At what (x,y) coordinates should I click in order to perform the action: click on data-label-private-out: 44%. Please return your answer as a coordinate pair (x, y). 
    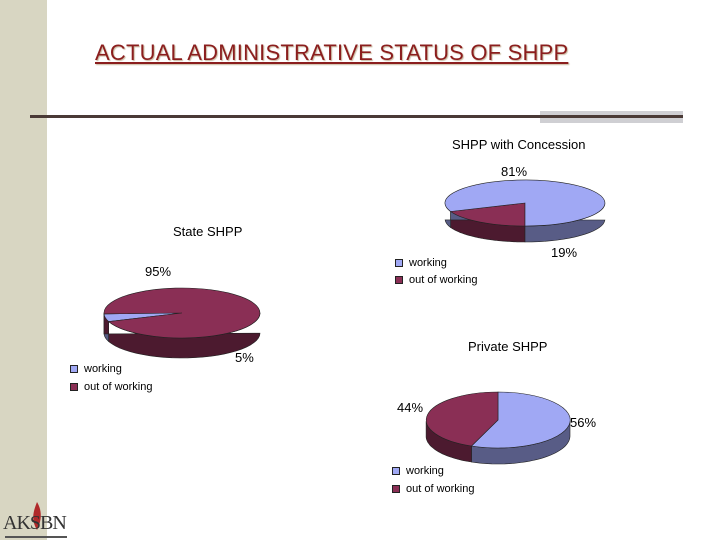
    Looking at the image, I should click on (410, 407).